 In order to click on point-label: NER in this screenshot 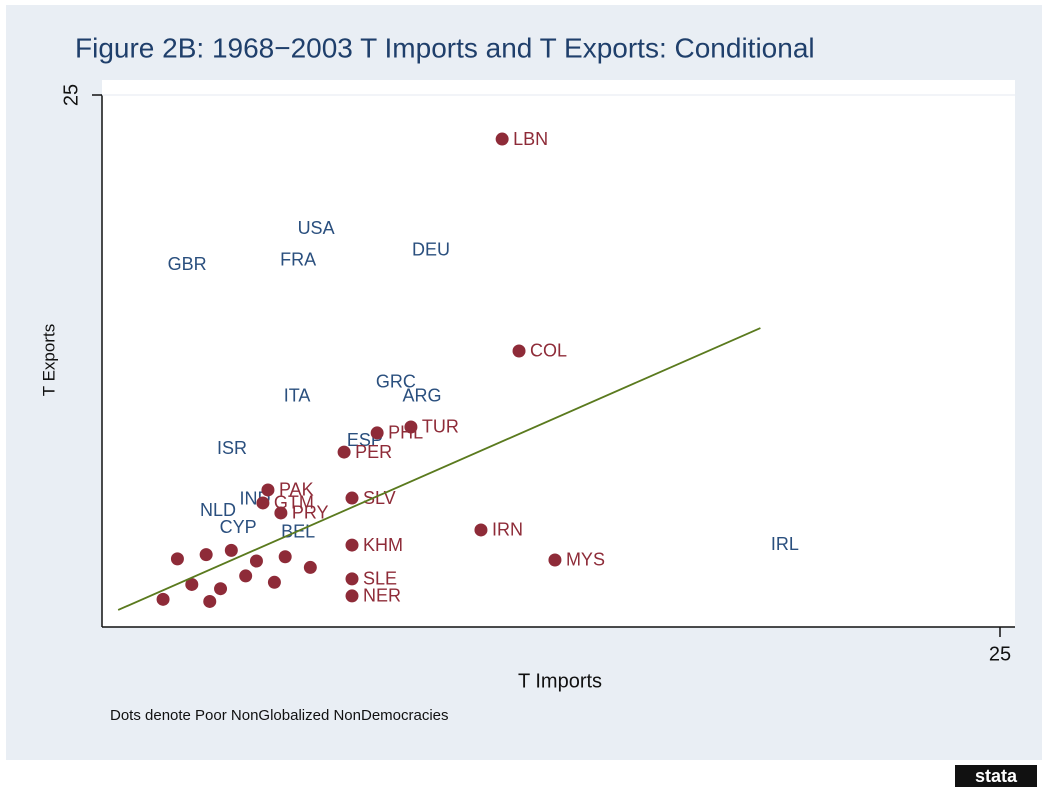, I will do `click(382, 596)`.